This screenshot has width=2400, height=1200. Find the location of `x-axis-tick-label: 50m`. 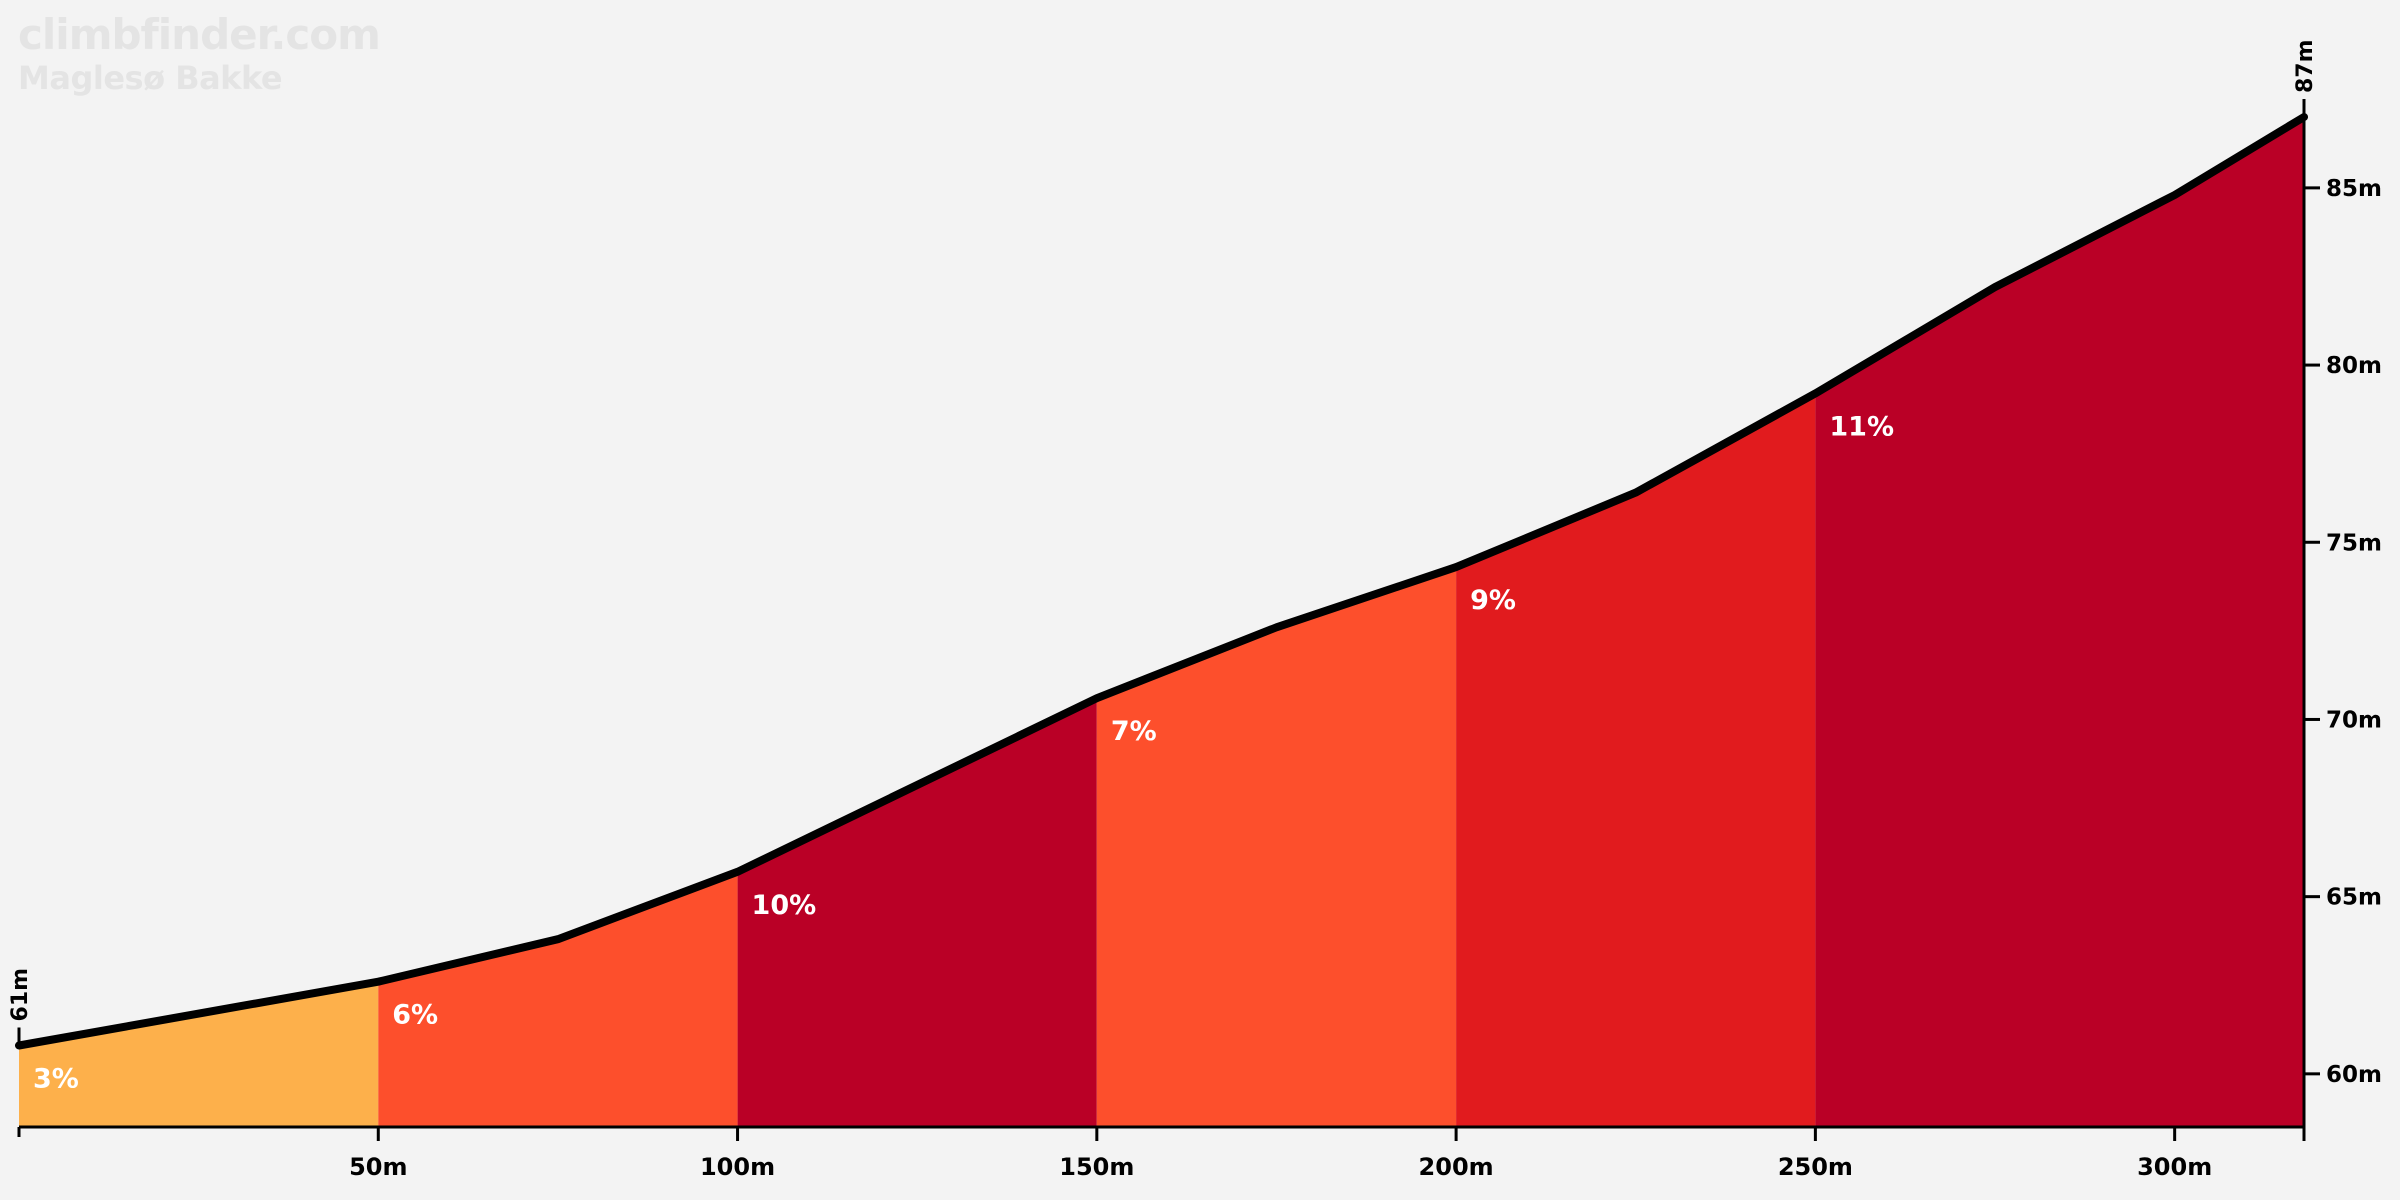

x-axis-tick-label: 50m is located at coordinates (378, 1167).